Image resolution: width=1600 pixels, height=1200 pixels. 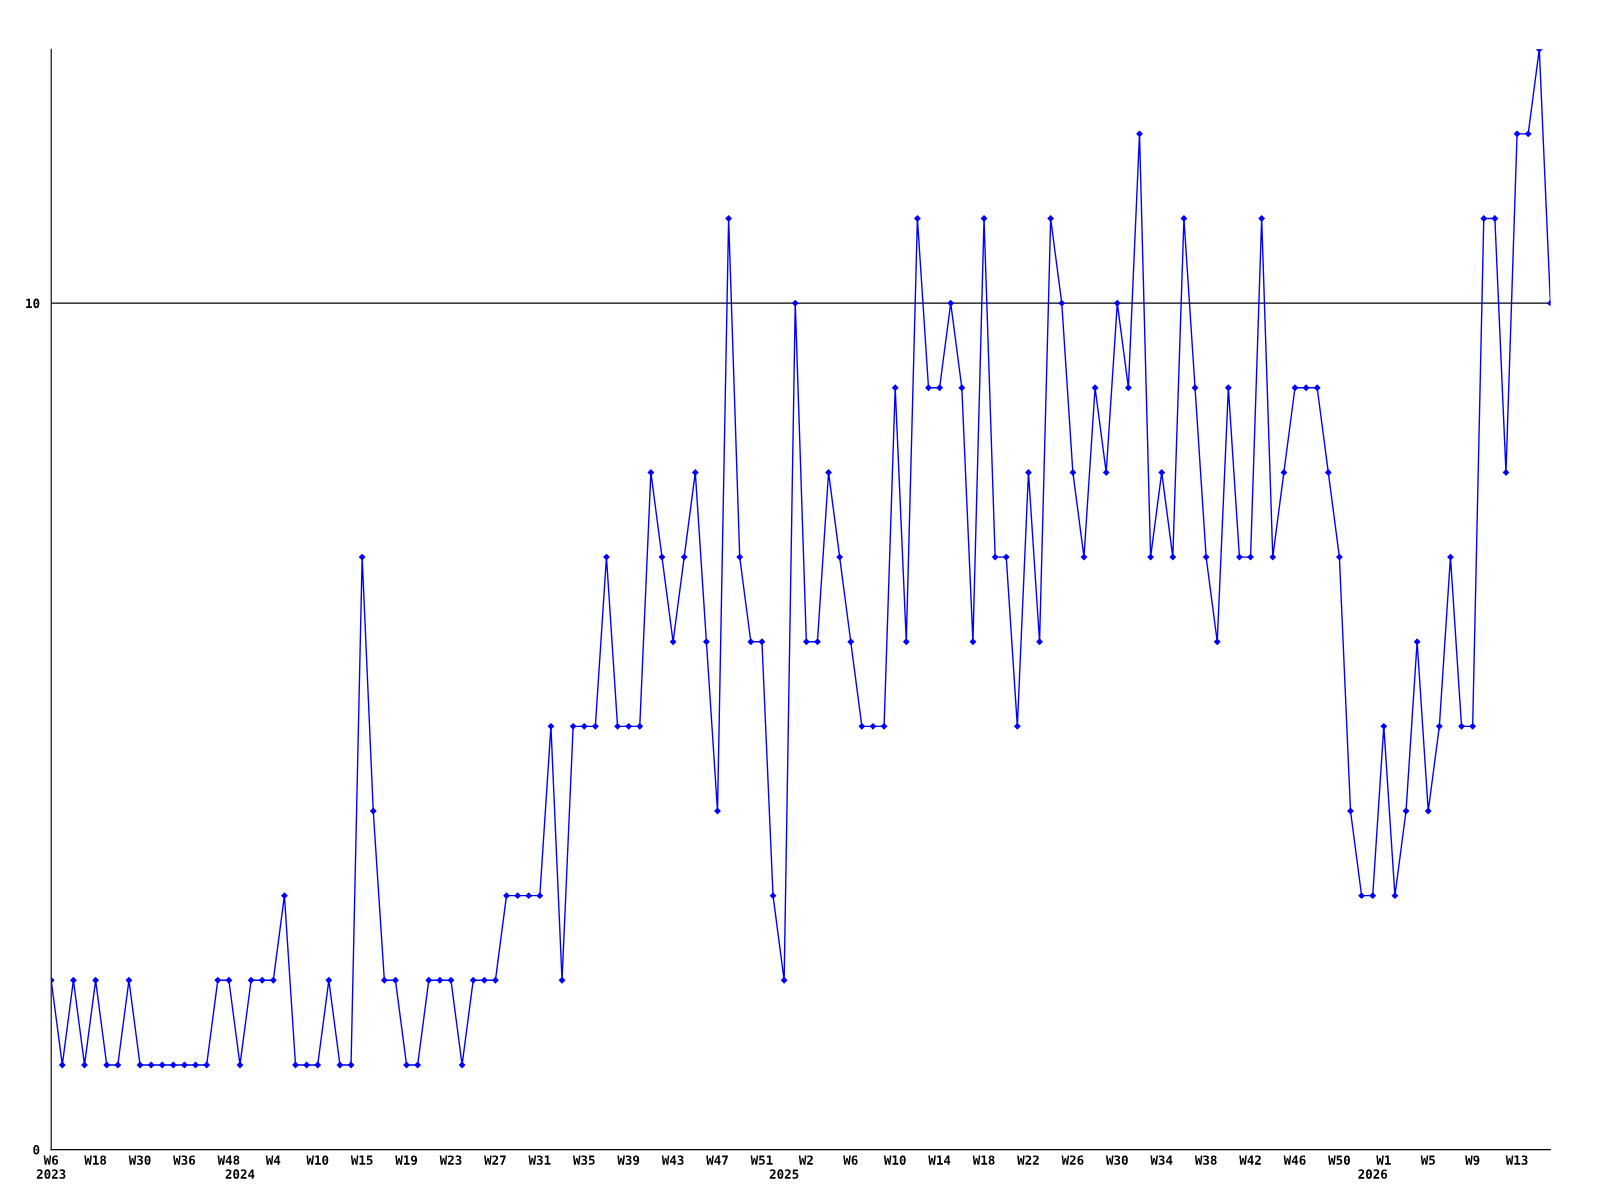 What do you see at coordinates (1339, 1160) in the screenshot?
I see `x-tick-label: W50` at bounding box center [1339, 1160].